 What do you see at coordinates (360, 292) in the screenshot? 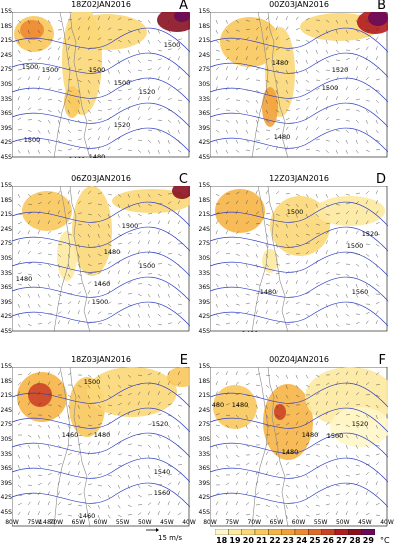
I see `contour-label: 1560` at bounding box center [360, 292].